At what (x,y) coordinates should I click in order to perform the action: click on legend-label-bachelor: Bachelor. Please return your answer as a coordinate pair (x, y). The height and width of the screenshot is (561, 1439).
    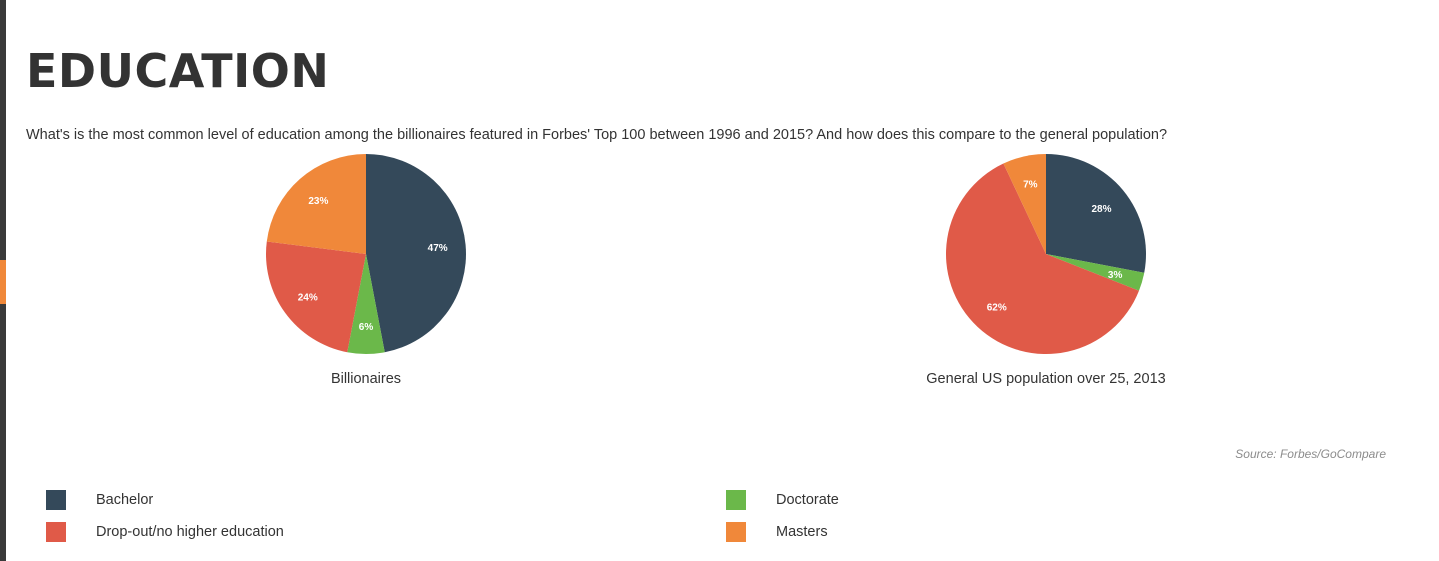
    Looking at the image, I should click on (125, 500).